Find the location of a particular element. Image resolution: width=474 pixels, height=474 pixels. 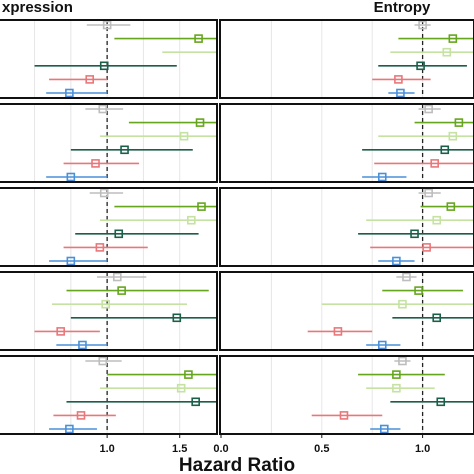

x-tick-label: 1.5 is located at coordinates (179, 449).